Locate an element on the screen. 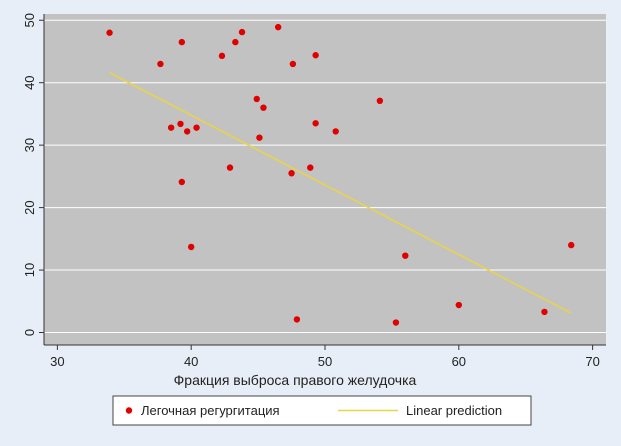  y-tick-label: 10 is located at coordinates (29, 270).